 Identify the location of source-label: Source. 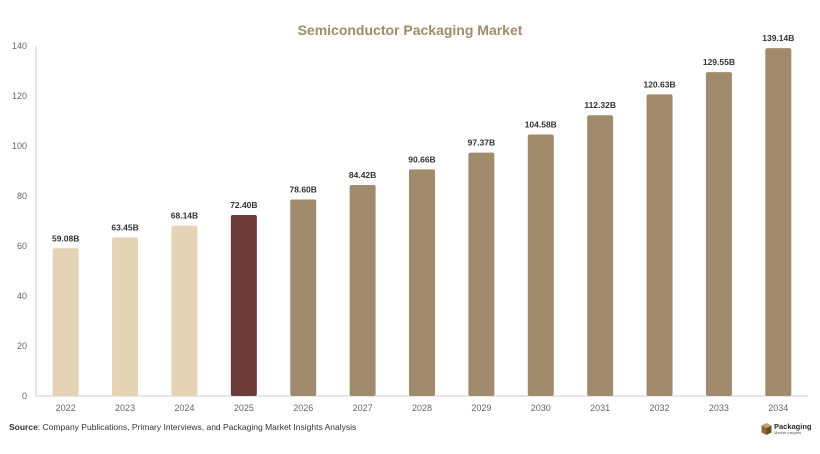
(23, 427).